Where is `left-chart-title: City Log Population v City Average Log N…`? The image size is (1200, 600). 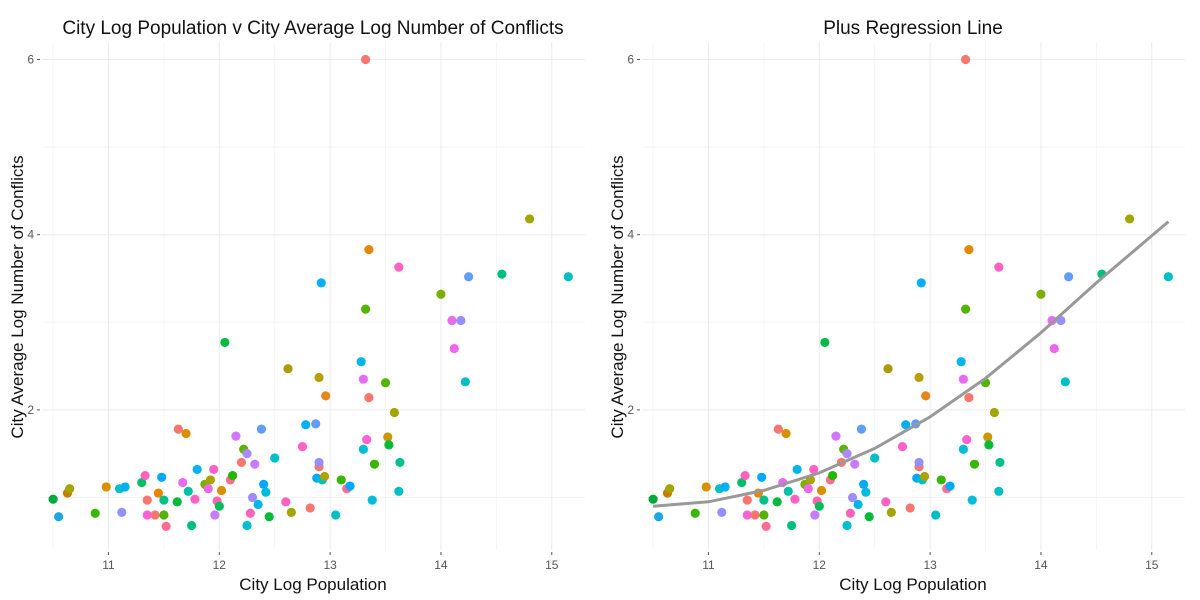 left-chart-title: City Log Population v City Average Log N… is located at coordinates (312, 28).